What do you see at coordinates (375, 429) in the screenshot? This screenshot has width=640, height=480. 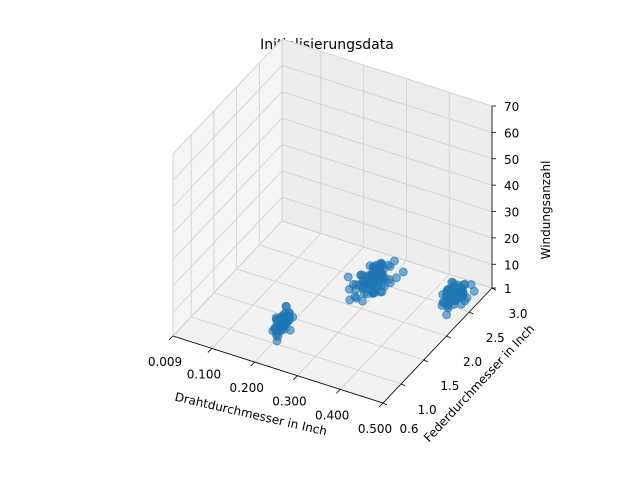 I see `x-tick-label: 0.500` at bounding box center [375, 429].